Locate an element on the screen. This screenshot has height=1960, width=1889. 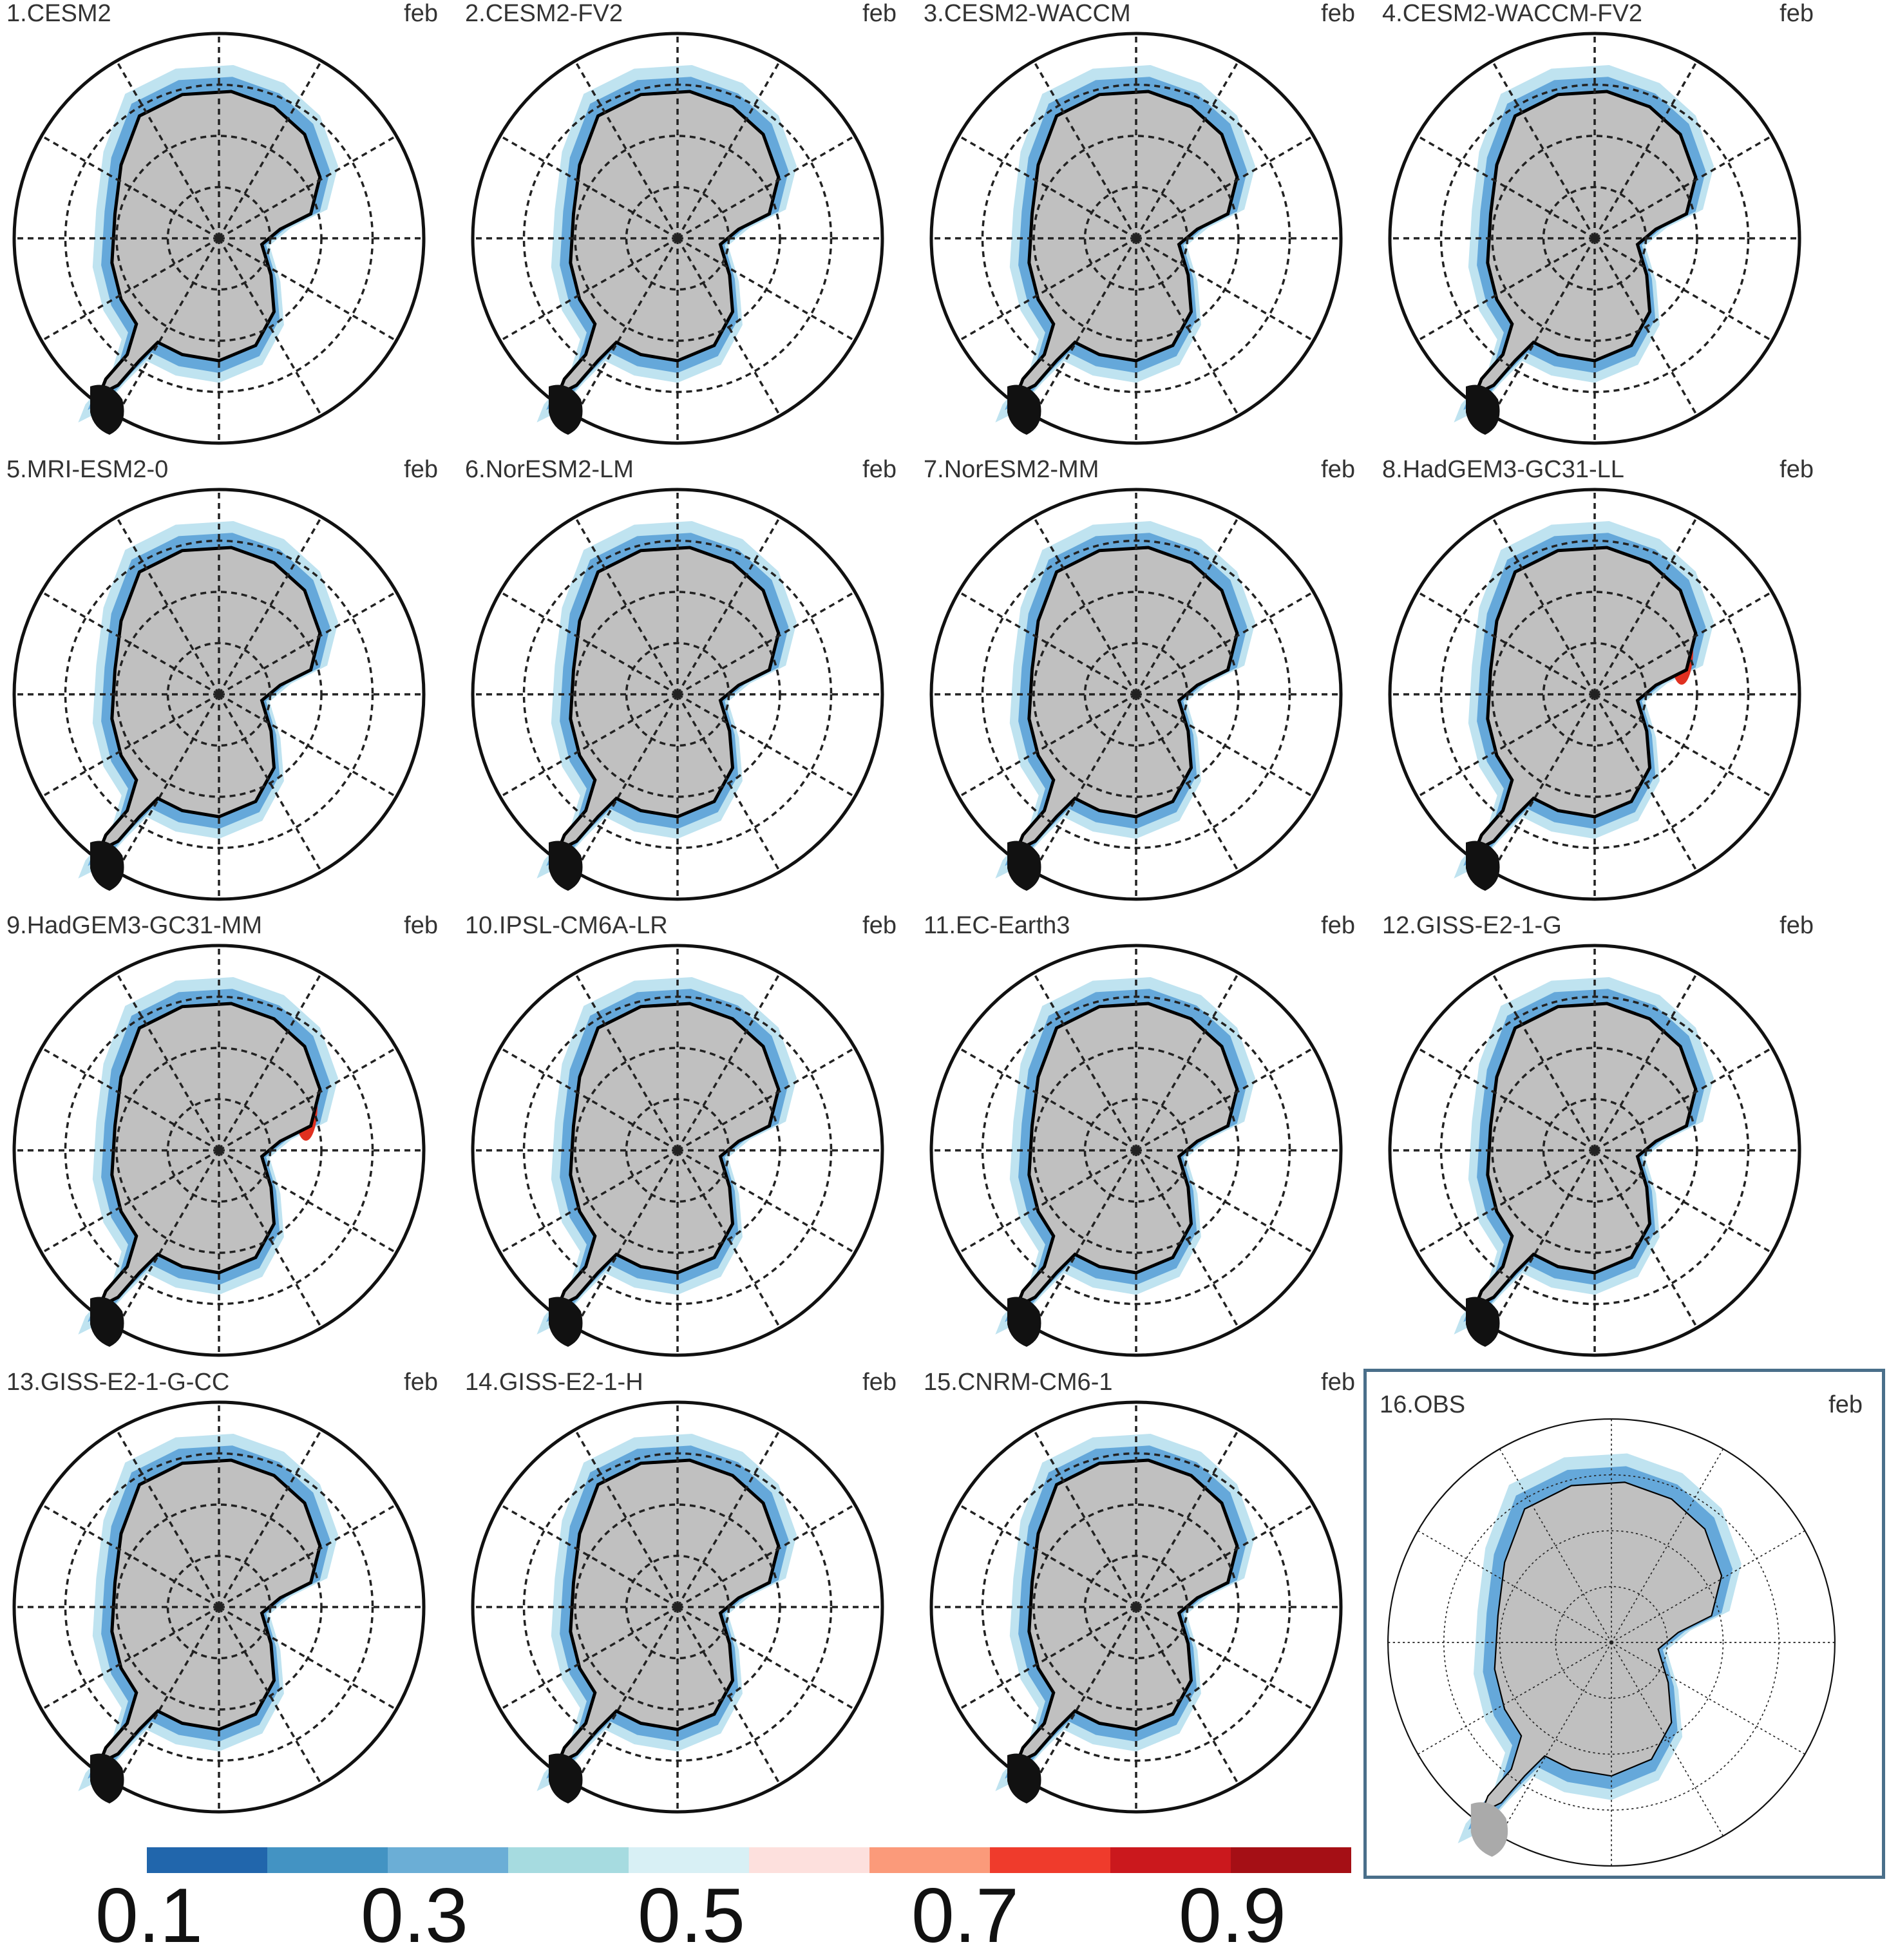
panel-title: 11.EC-Earth3 is located at coordinates (997, 925).